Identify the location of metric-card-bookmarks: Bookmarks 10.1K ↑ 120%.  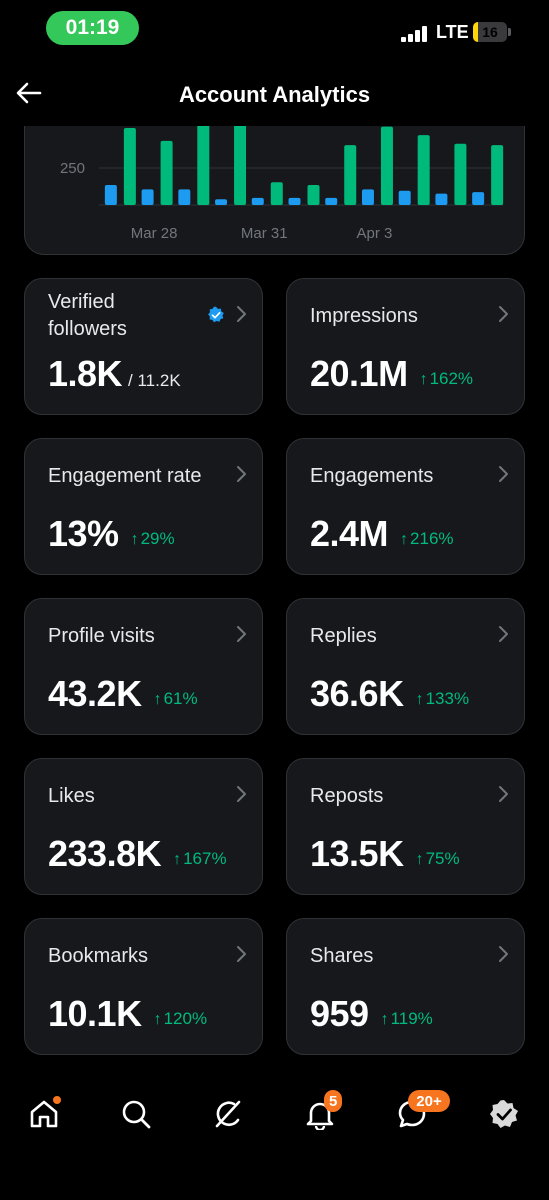
(143, 986).